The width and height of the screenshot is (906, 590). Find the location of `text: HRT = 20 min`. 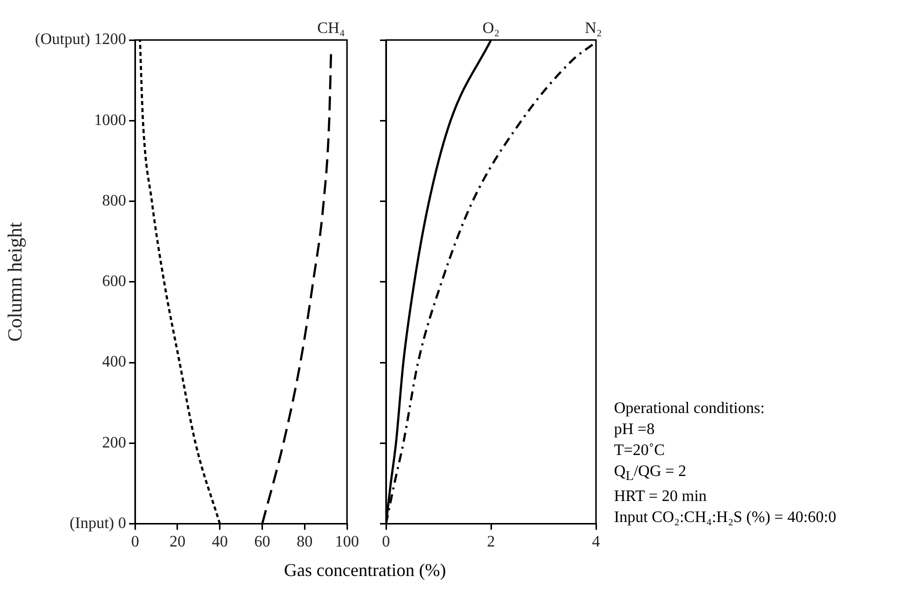

text: HRT = 20 min is located at coordinates (661, 497).